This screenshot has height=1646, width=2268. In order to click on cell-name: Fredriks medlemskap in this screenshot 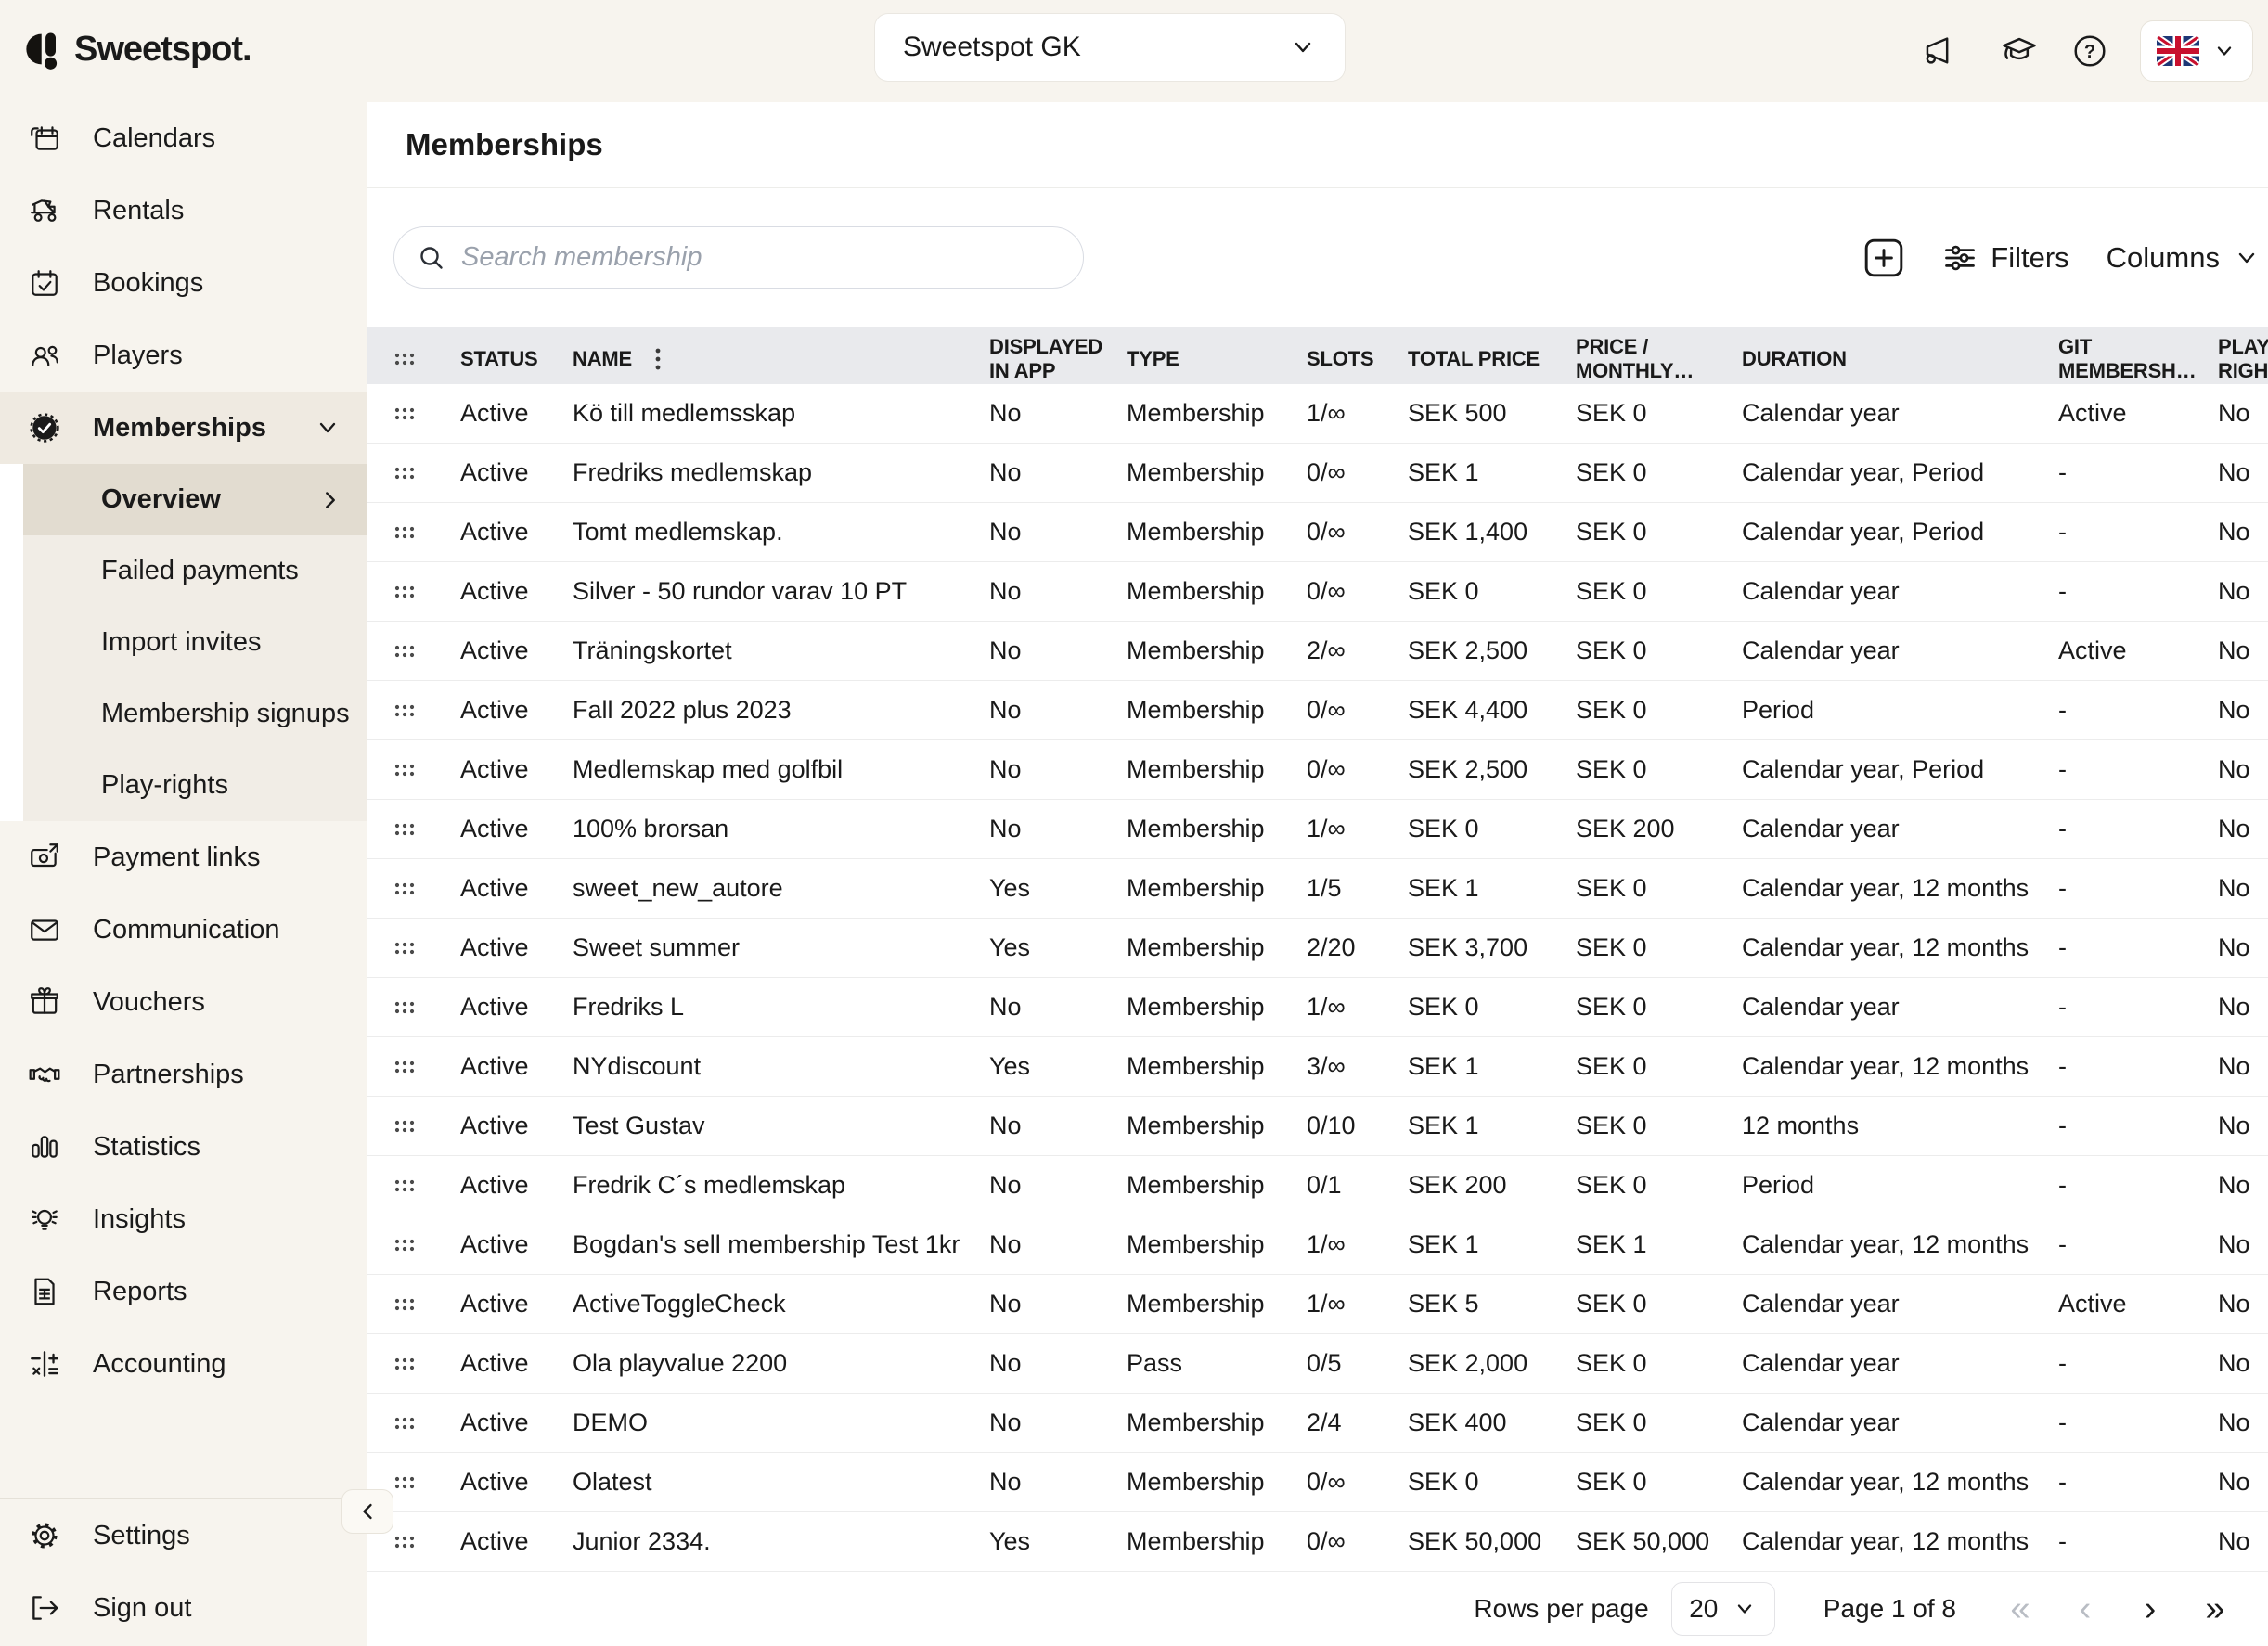, I will do `click(693, 472)`.